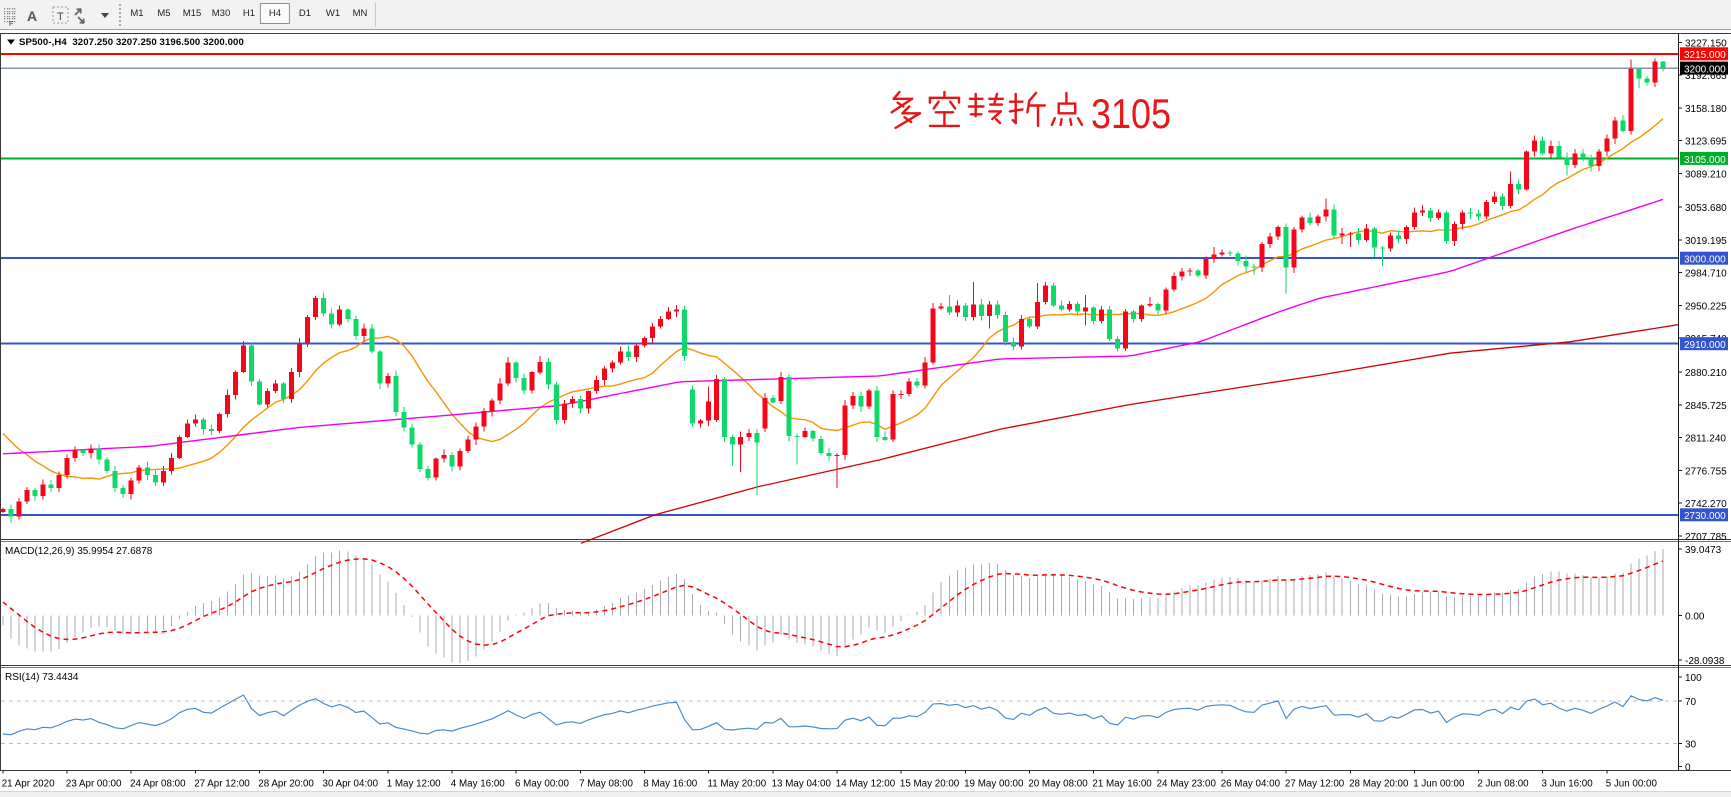 This screenshot has height=797, width=1731. Describe the element at coordinates (351, 784) in the screenshot. I see `svg-text: 30 Apr 04:00` at that location.